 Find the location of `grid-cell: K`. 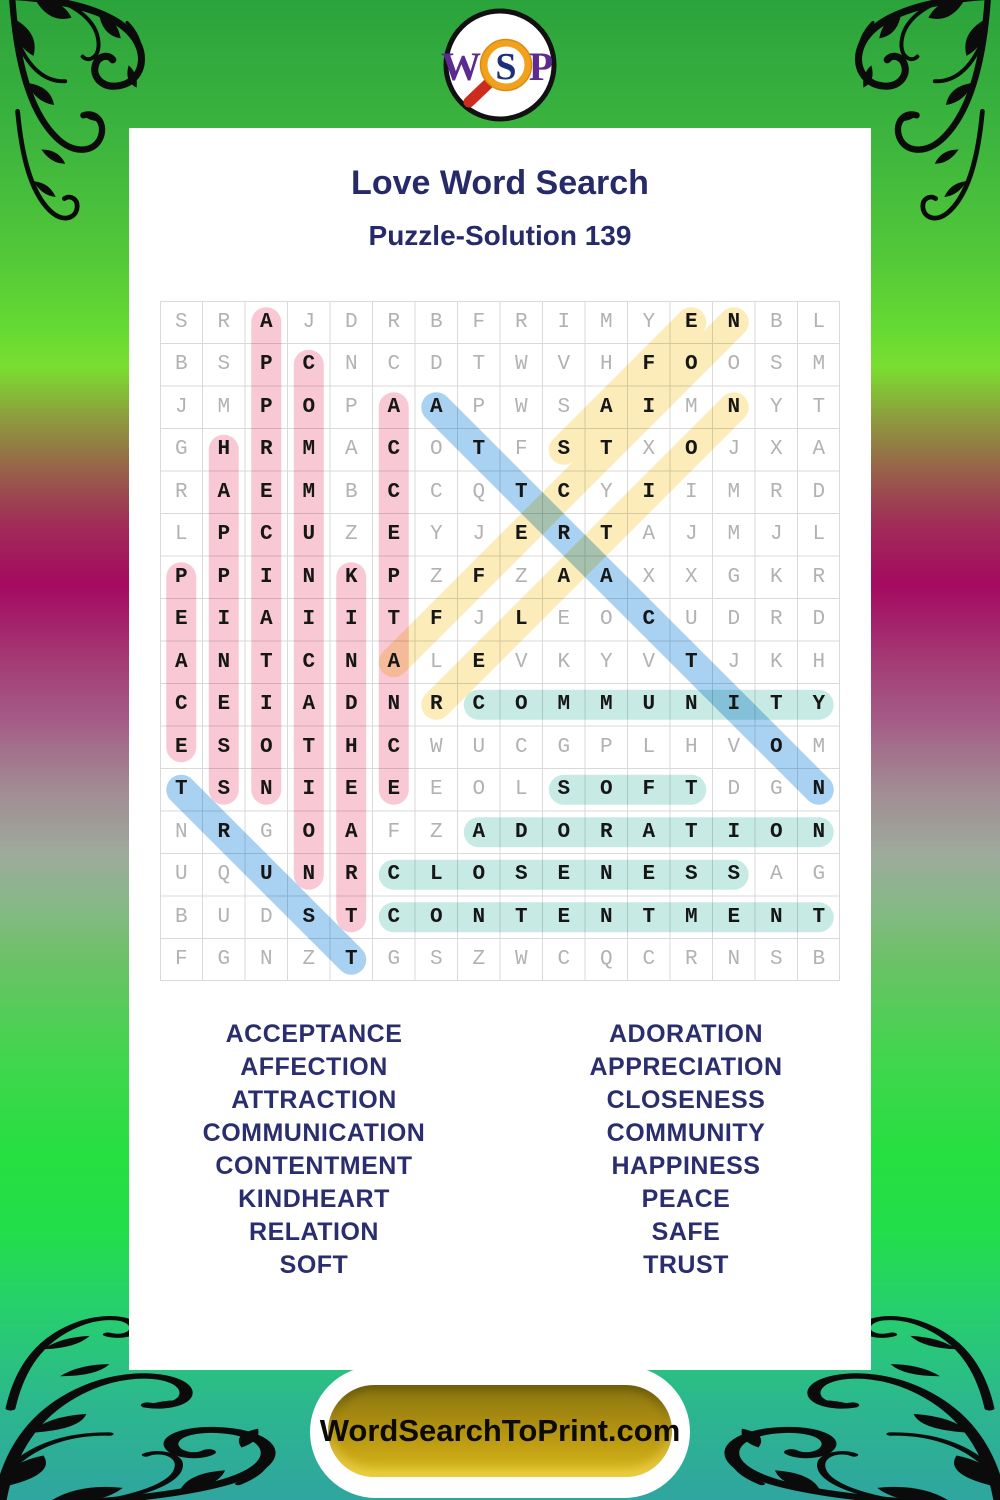

grid-cell: K is located at coordinates (351, 577).